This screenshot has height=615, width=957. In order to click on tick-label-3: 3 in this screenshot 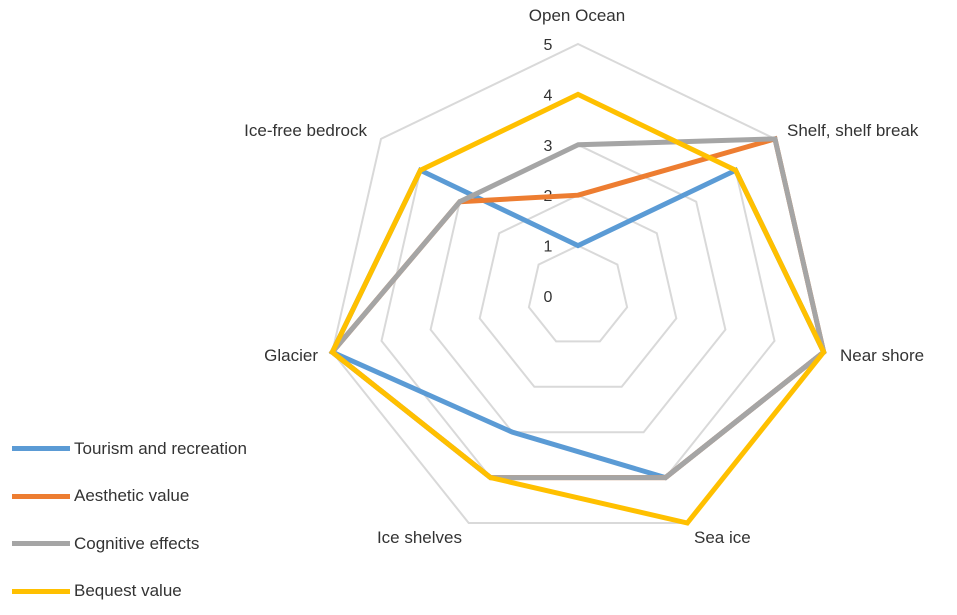, I will do `click(548, 146)`.